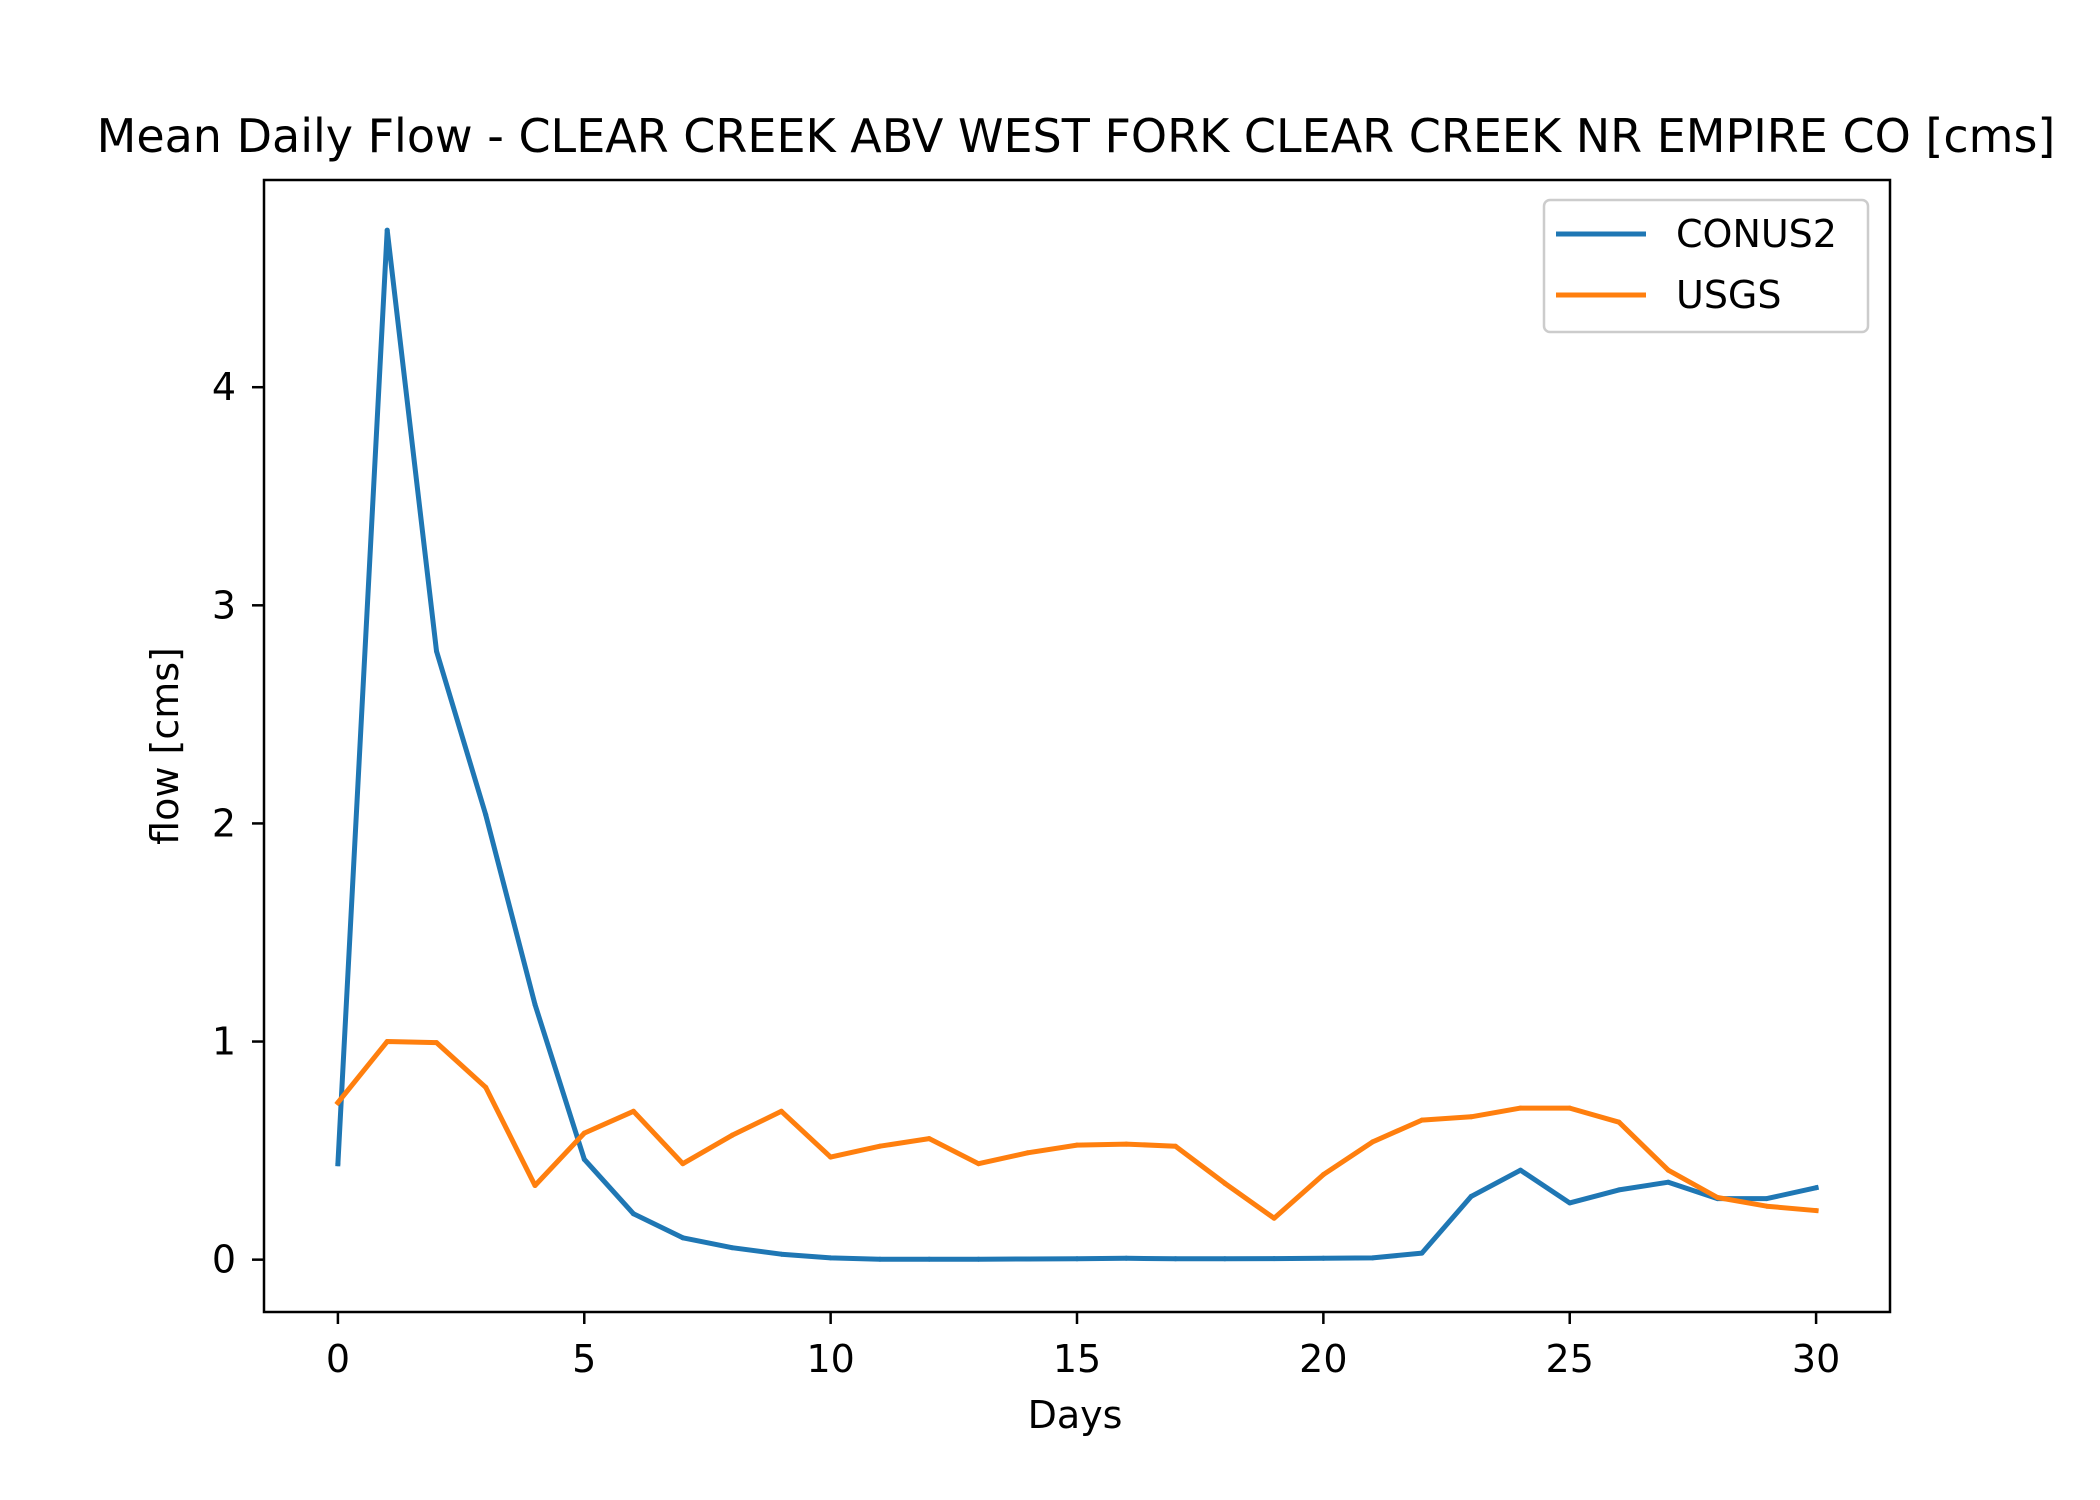 The image size is (2100, 1500). What do you see at coordinates (1729, 295) in the screenshot?
I see `legend-label-usgs: USGS` at bounding box center [1729, 295].